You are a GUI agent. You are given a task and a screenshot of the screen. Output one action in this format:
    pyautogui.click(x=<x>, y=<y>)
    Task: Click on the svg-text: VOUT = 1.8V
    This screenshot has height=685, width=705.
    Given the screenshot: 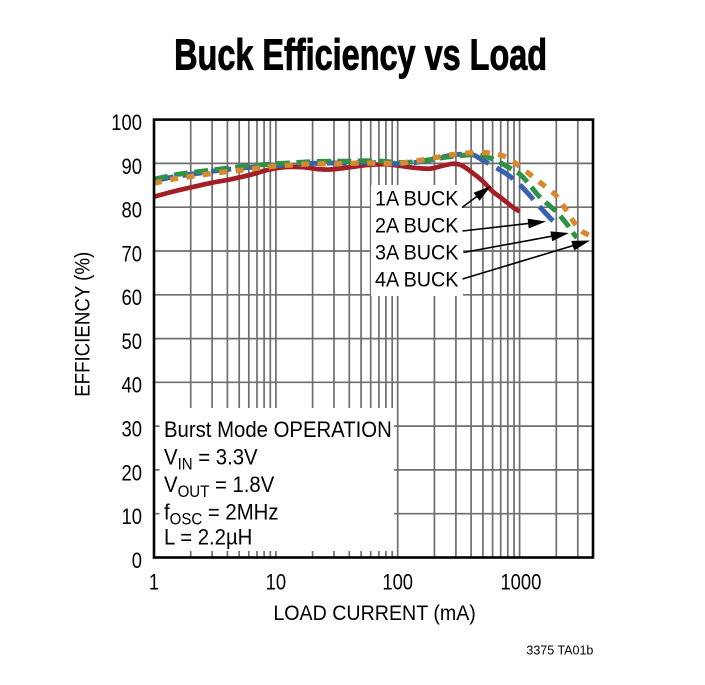 What is the action you would take?
    pyautogui.click(x=219, y=486)
    